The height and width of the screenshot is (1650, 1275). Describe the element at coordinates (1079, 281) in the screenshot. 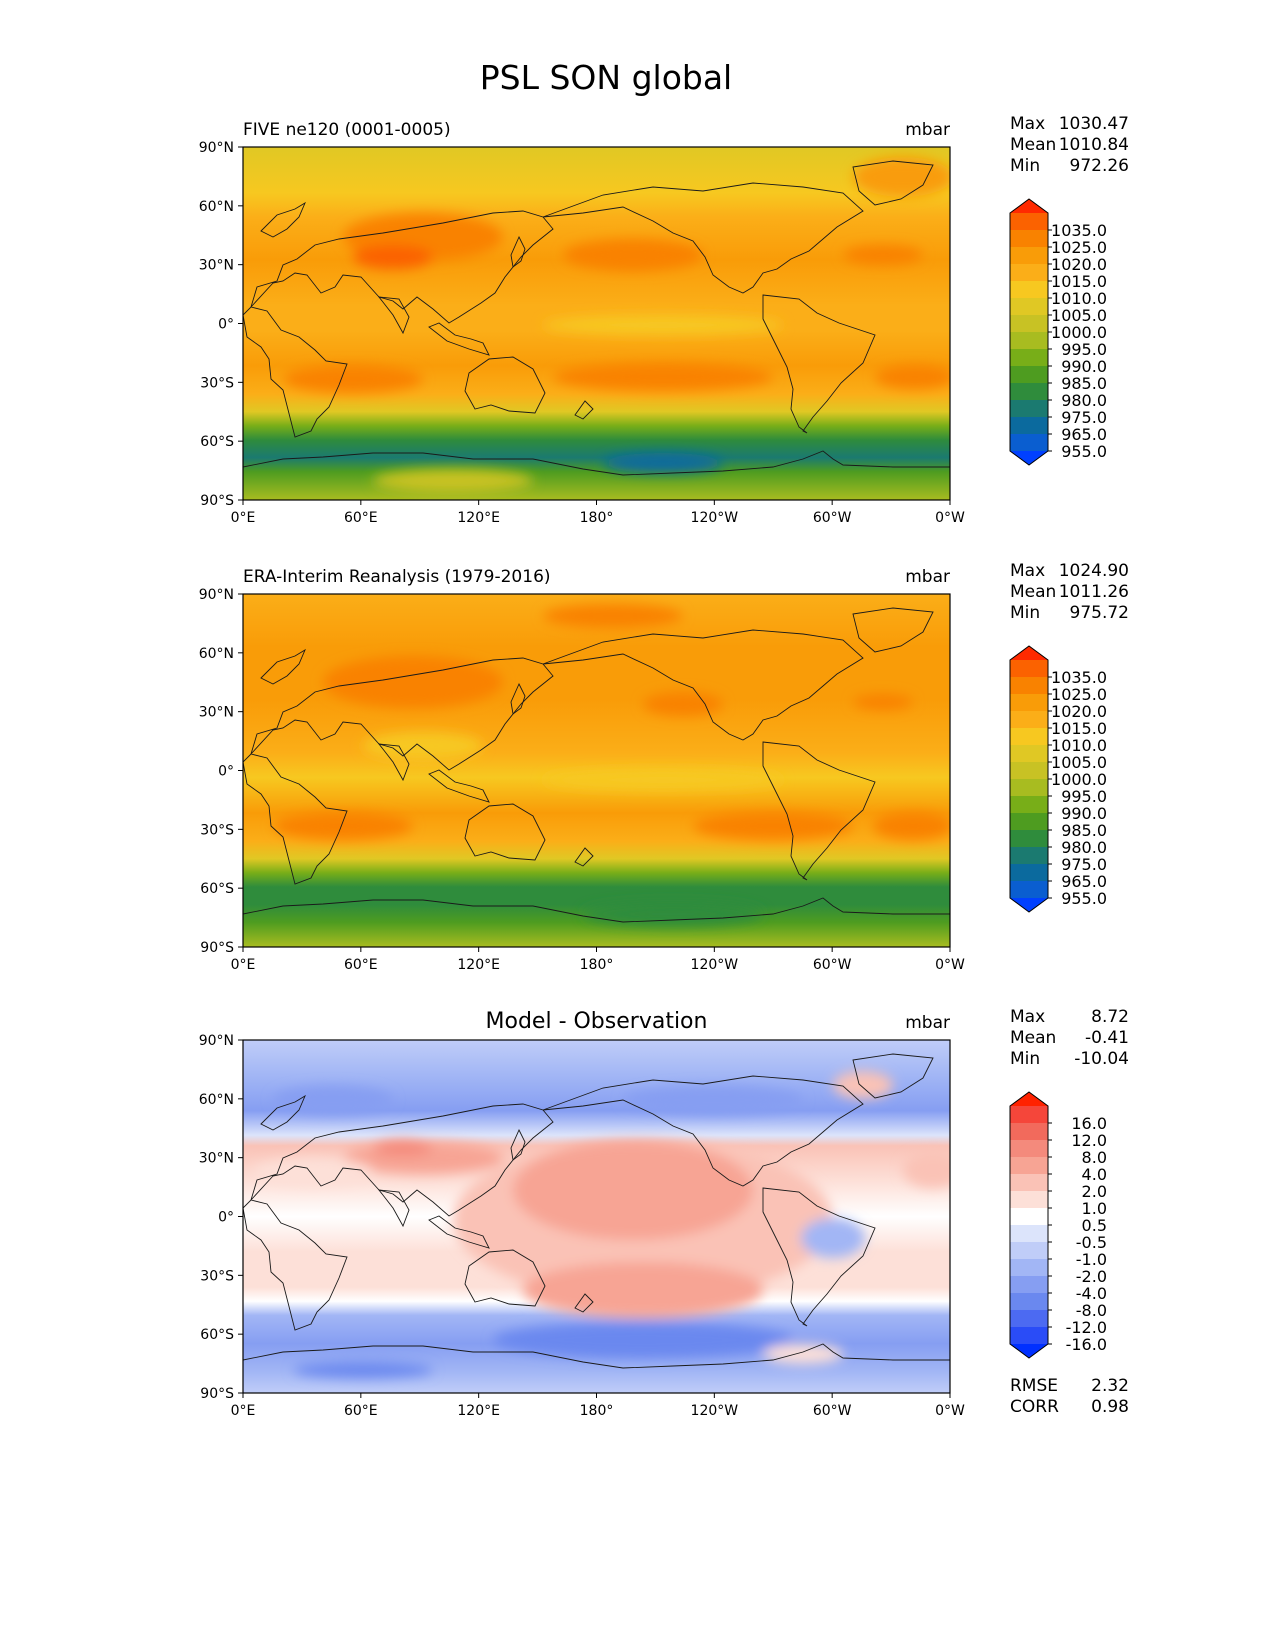

I see `colorbar-label: 1015.0` at that location.